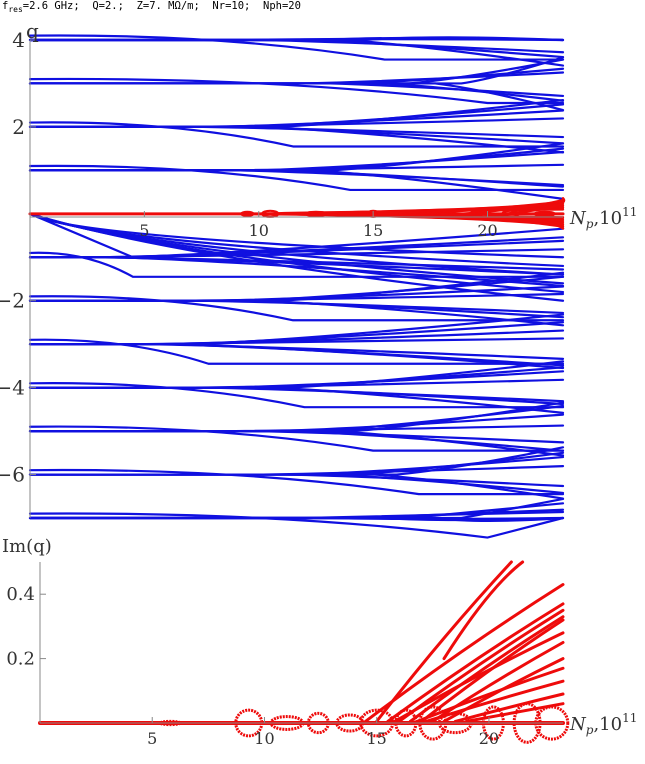 The image size is (645, 764). What do you see at coordinates (318, 225) in the screenshot?
I see `re-x-ticks: 5 10 15 20` at bounding box center [318, 225].